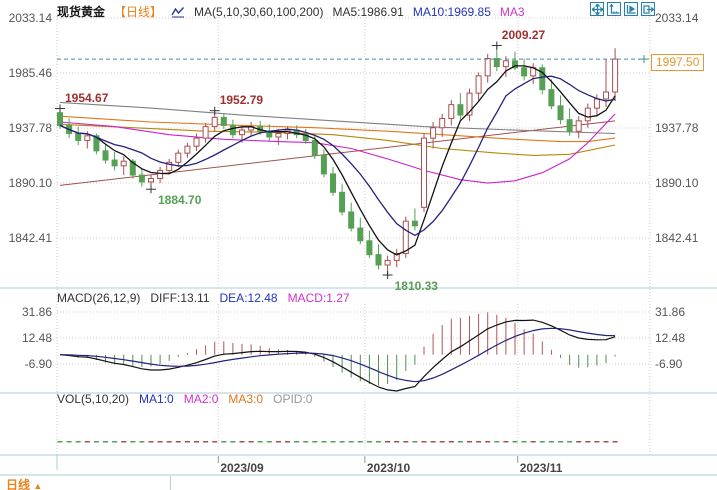 Image resolution: width=717 pixels, height=490 pixels. Describe the element at coordinates (648, 9) in the screenshot. I see `detach-tool-button` at that location.